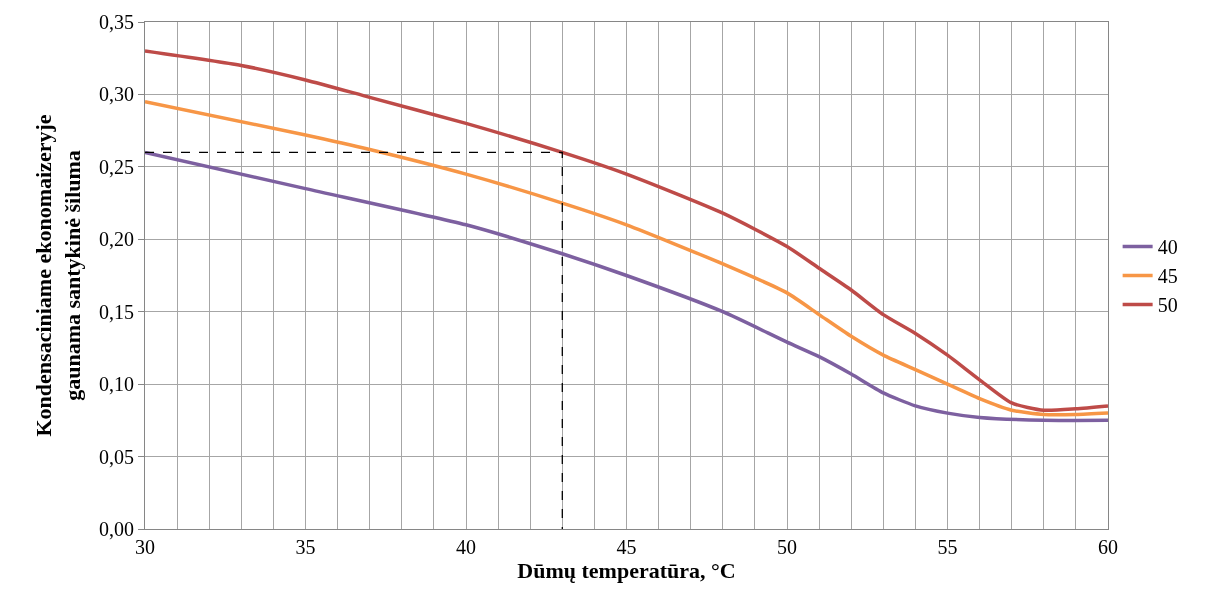 The height and width of the screenshot is (601, 1213). What do you see at coordinates (116, 456) in the screenshot?
I see `y-tick-label: 0,05` at bounding box center [116, 456].